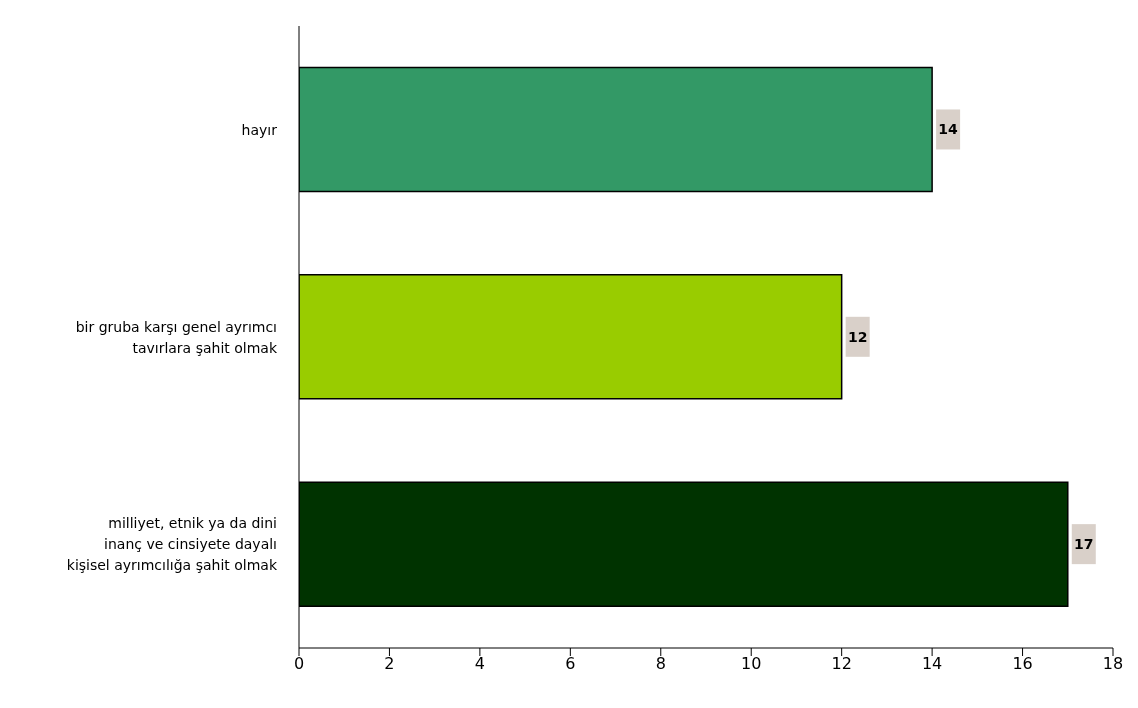 The image size is (1138, 708). I want to click on x-tick-label: 8, so click(660, 664).